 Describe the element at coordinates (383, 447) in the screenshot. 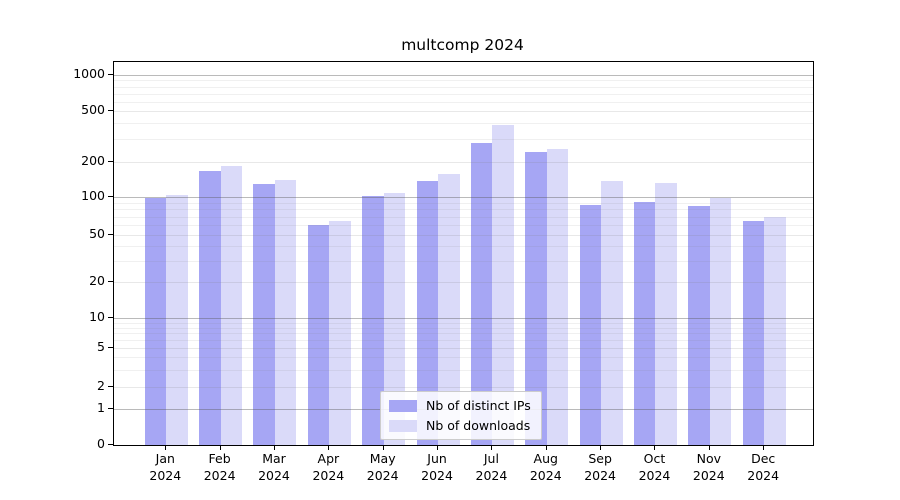

I see `x-tick-may` at that location.